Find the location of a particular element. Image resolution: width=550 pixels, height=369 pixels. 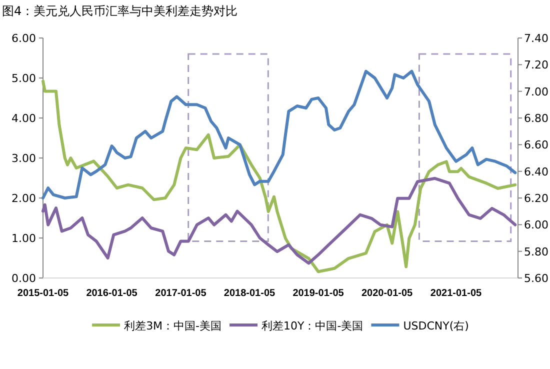

y-tick-label: 0.00 is located at coordinates (24, 278).